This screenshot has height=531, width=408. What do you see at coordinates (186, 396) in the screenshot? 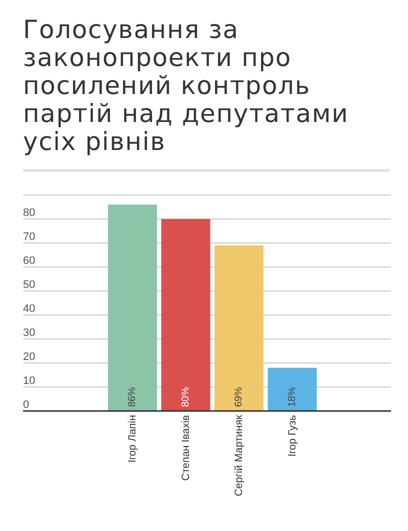
I see `data-label: 80%` at bounding box center [186, 396].